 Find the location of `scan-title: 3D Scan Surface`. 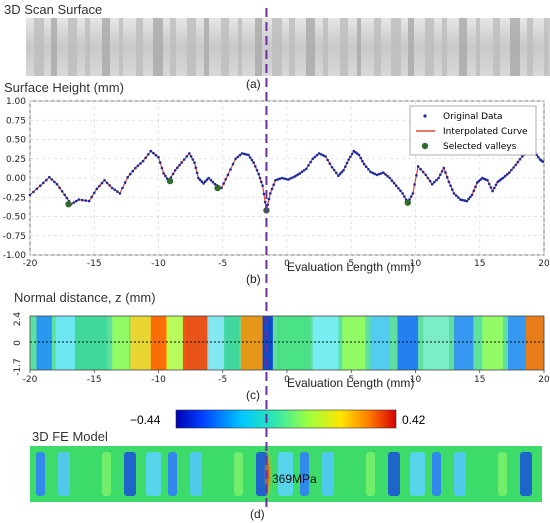

scan-title: 3D Scan Surface is located at coordinates (53, 9).